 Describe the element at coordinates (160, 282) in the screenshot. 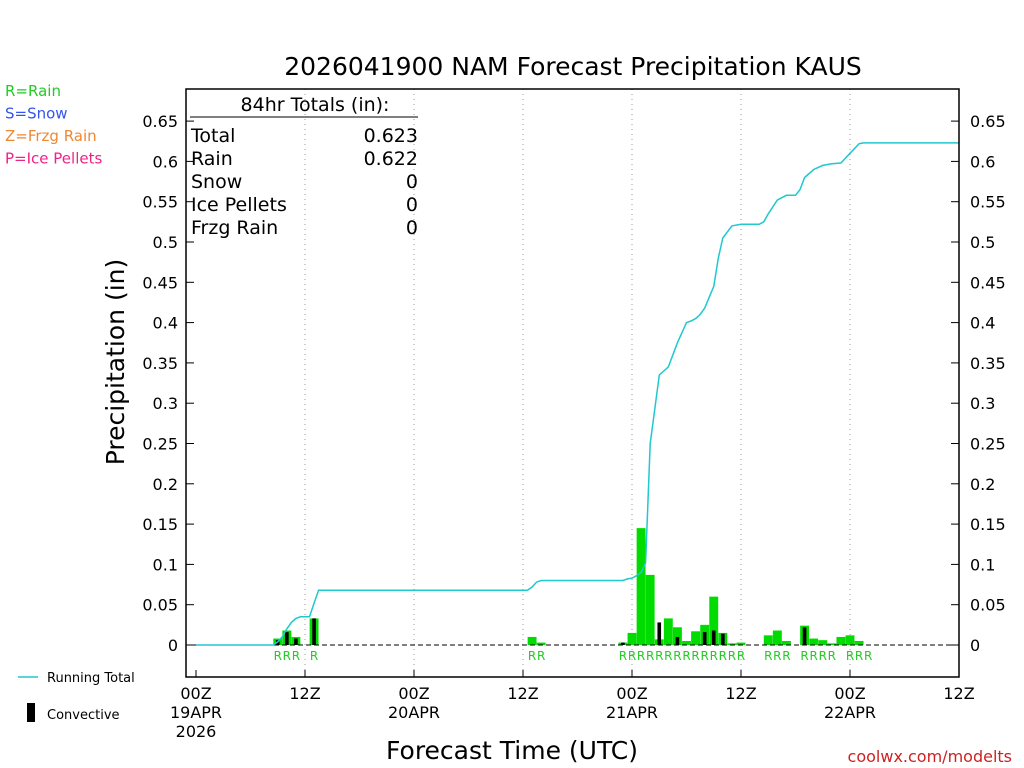

I see `y-tick-label: 0.45` at that location.